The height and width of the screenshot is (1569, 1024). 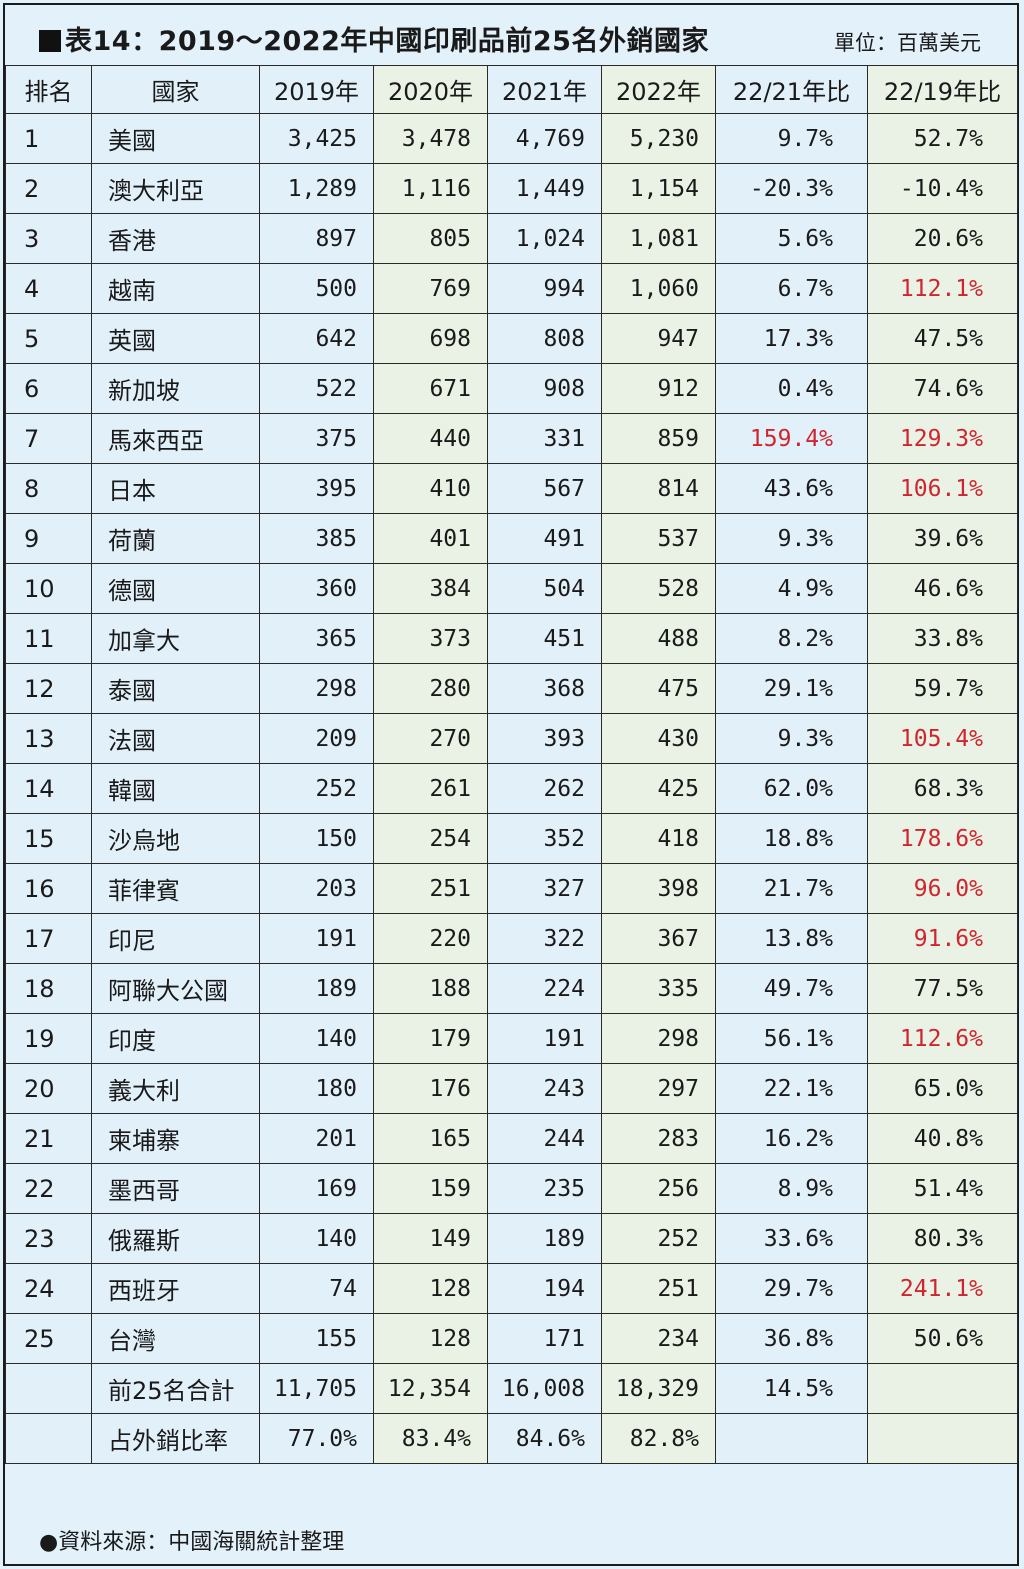 What do you see at coordinates (430, 89) in the screenshot?
I see `header-2020: 2020年` at bounding box center [430, 89].